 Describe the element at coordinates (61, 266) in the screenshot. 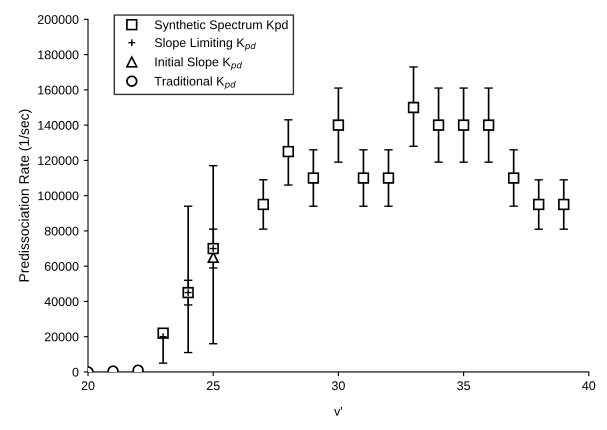

I see `y-tick-label: 60000` at that location.